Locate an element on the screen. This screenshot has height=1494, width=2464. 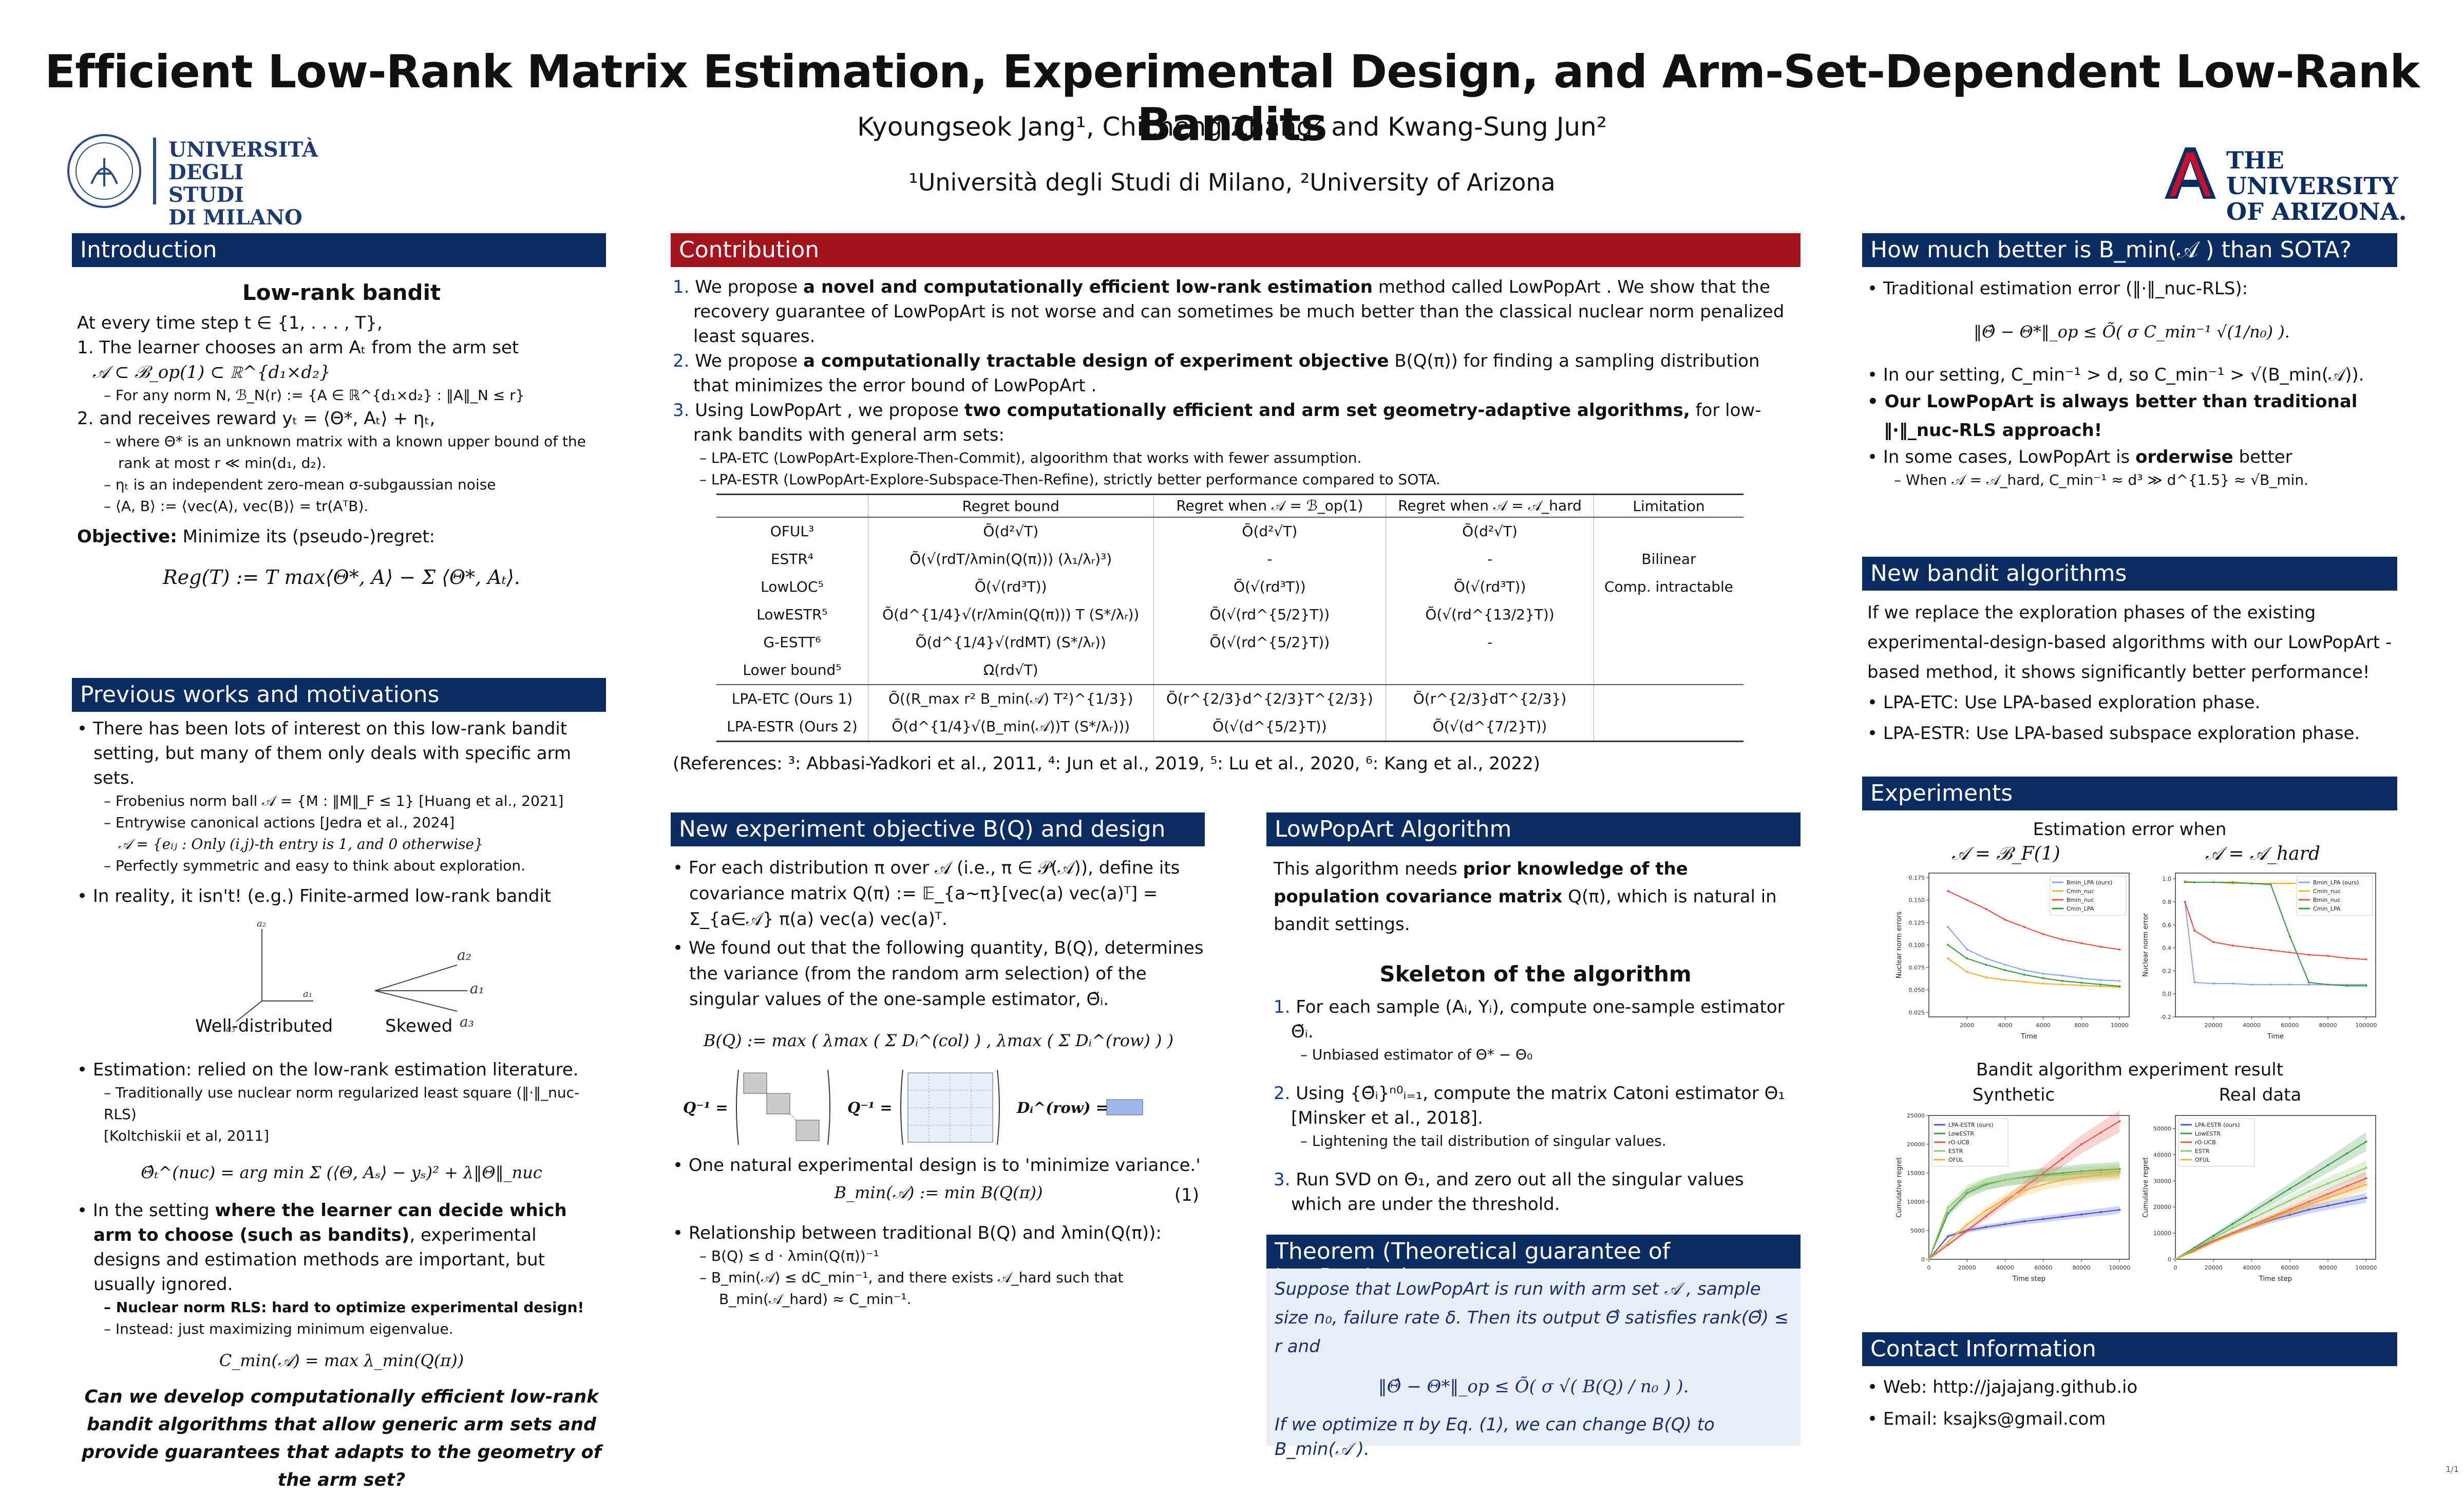
matrix-figure: Q⁻¹ = Q⁻¹ = Dᵢ^(row) = is located at coordinates (938, 1107).